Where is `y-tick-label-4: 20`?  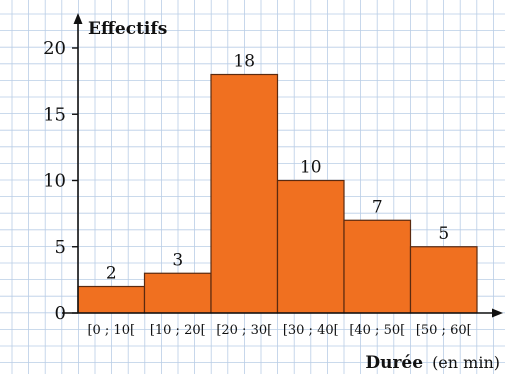 y-tick-label-4: 20 is located at coordinates (54, 48).